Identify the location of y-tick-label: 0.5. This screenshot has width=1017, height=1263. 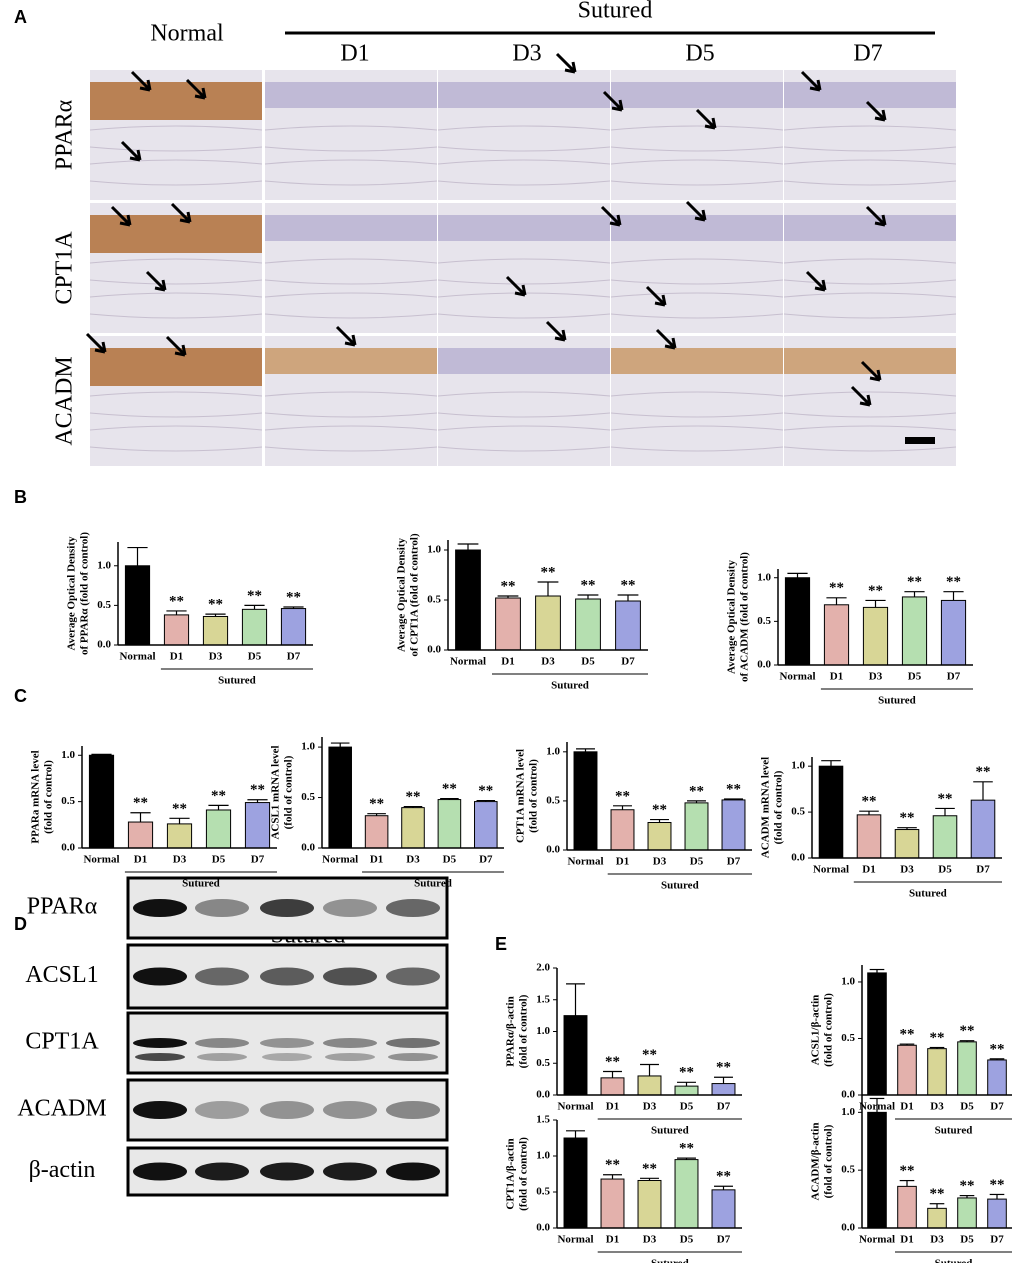
(764, 621).